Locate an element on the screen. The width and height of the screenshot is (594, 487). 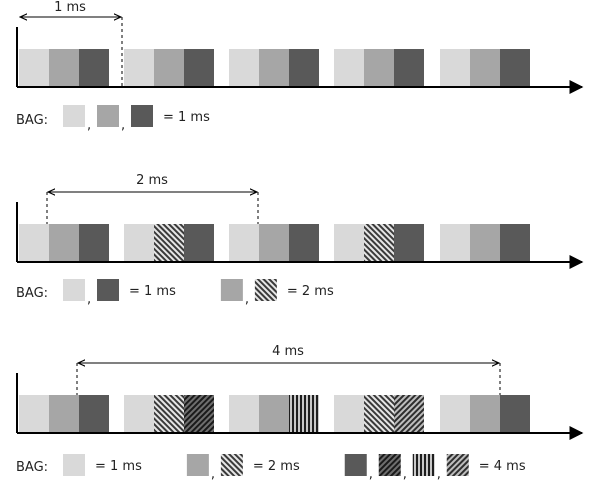
bag-legend: = 1 ms, = 2 ms,, , = 4 ms is located at coordinates (294, 468).